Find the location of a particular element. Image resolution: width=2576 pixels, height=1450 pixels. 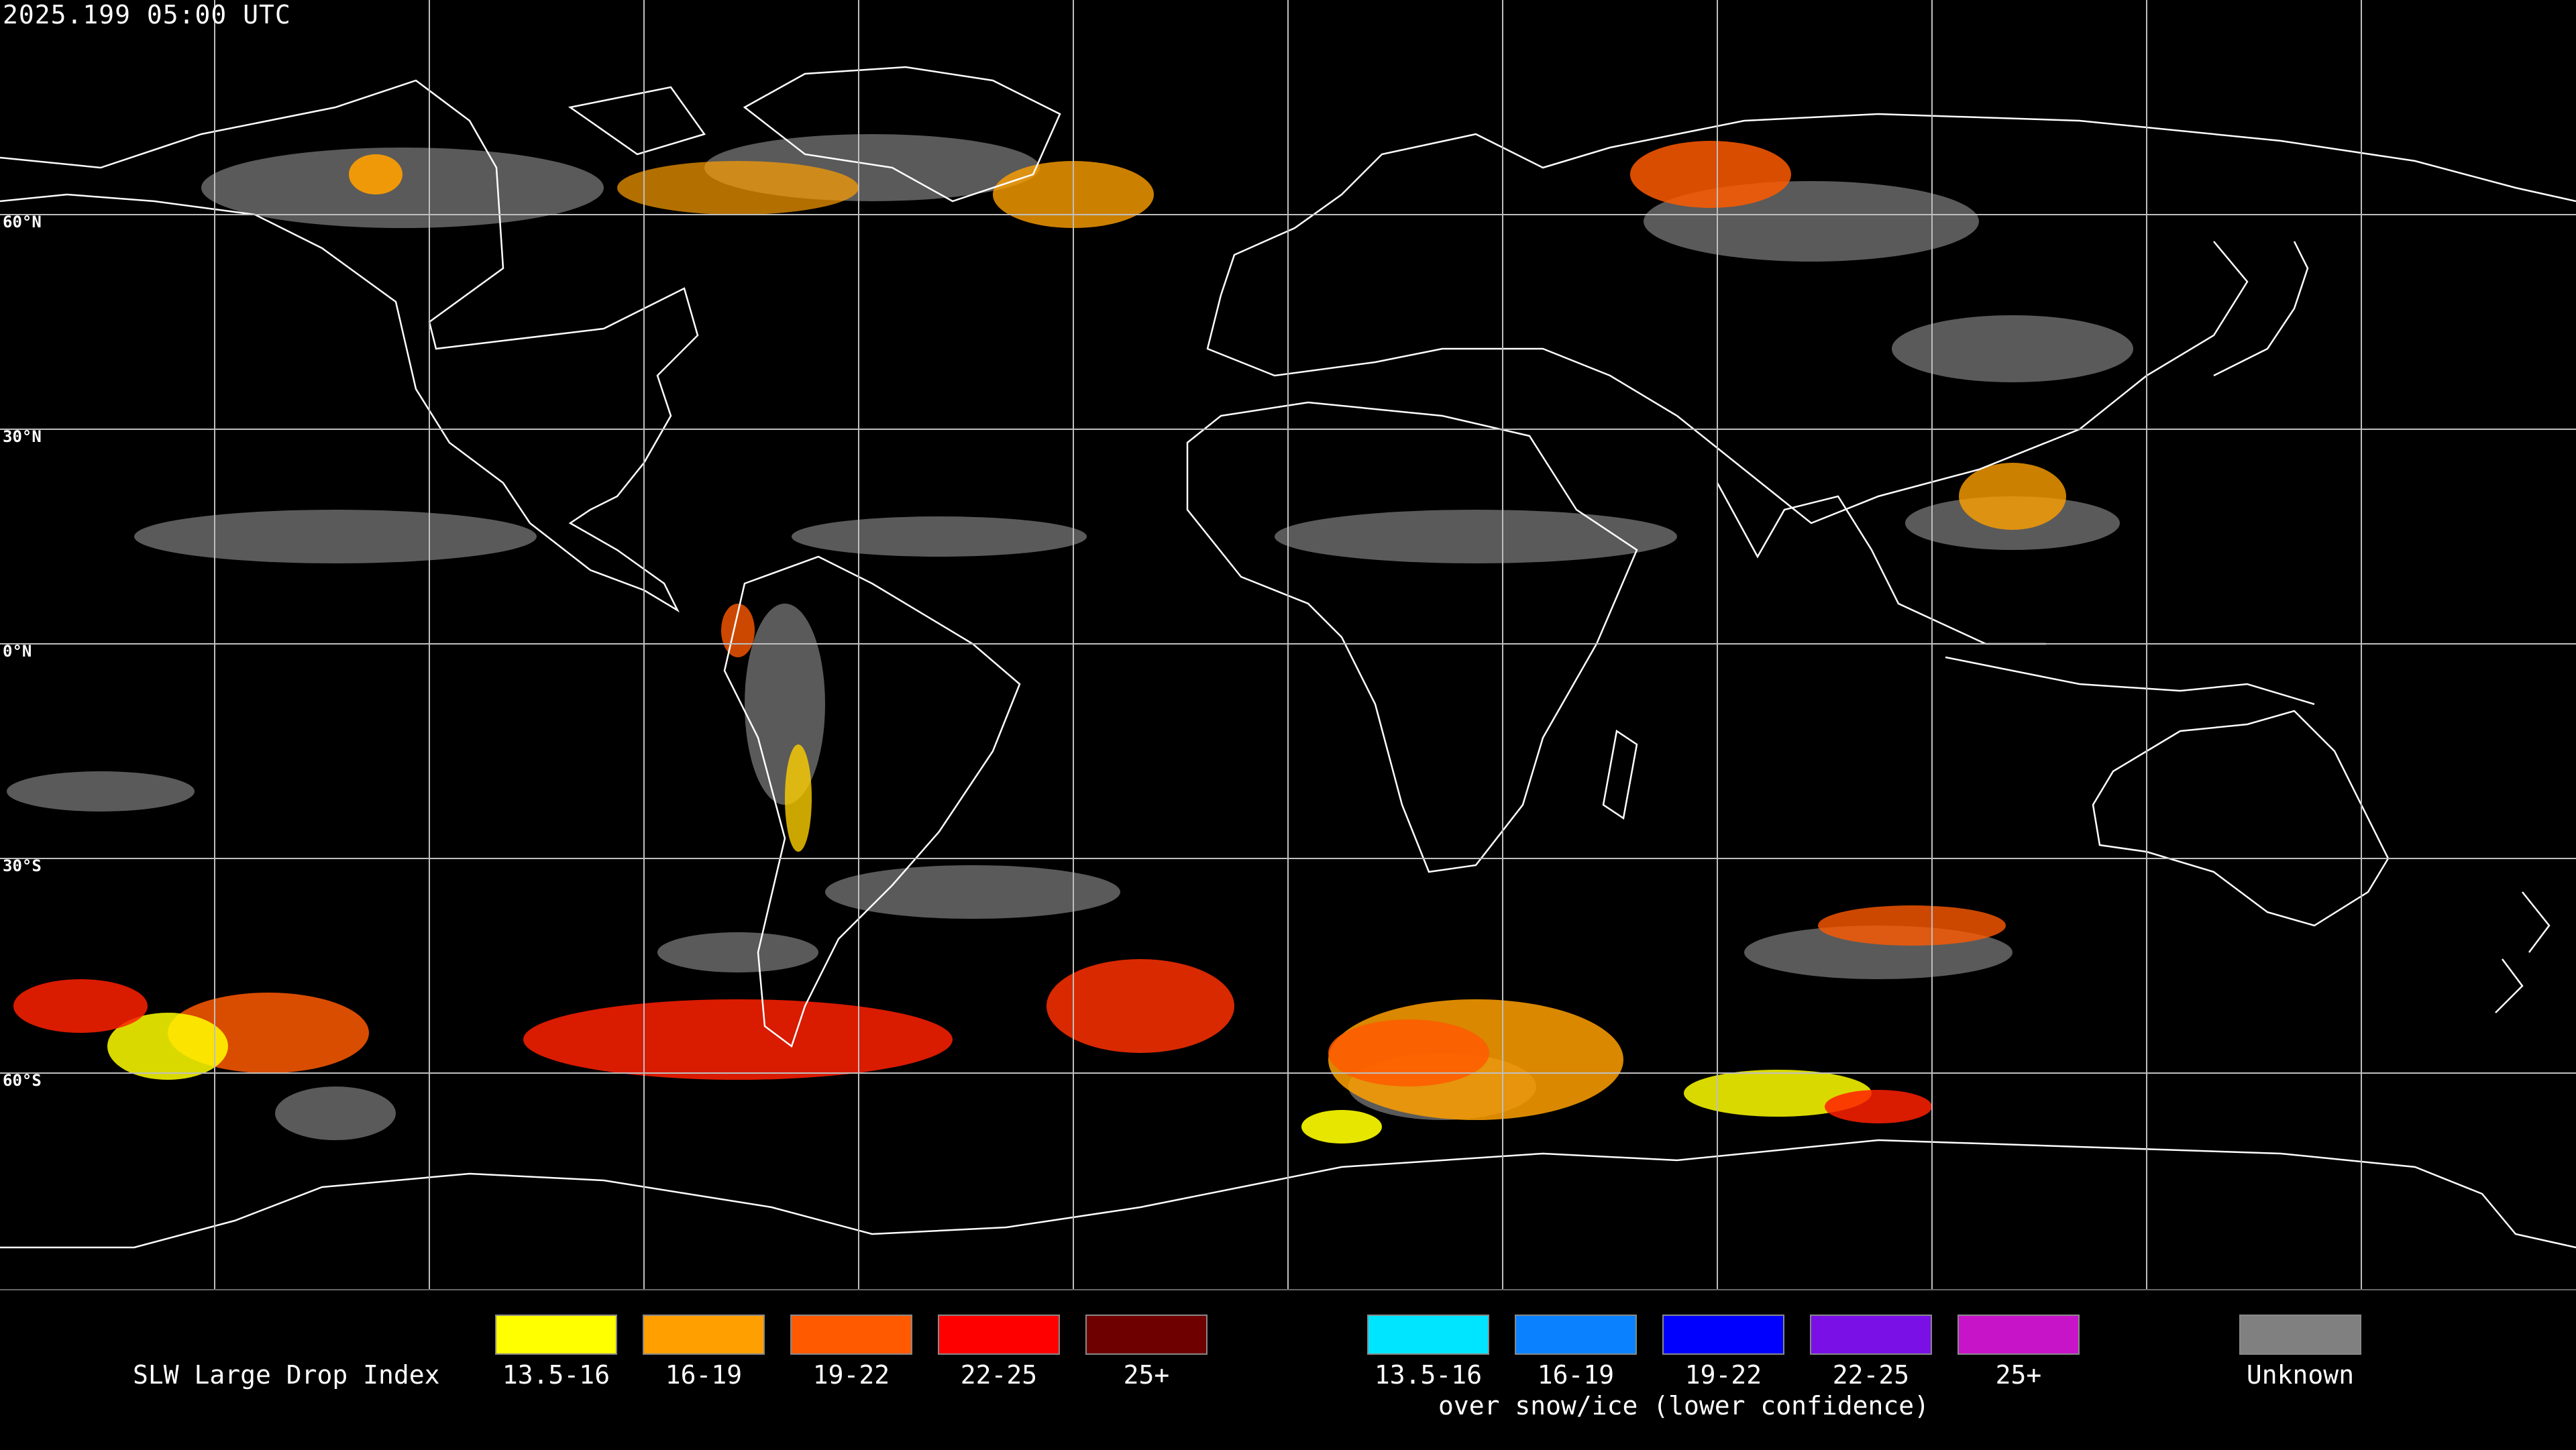

africa-coast is located at coordinates (1412, 637).